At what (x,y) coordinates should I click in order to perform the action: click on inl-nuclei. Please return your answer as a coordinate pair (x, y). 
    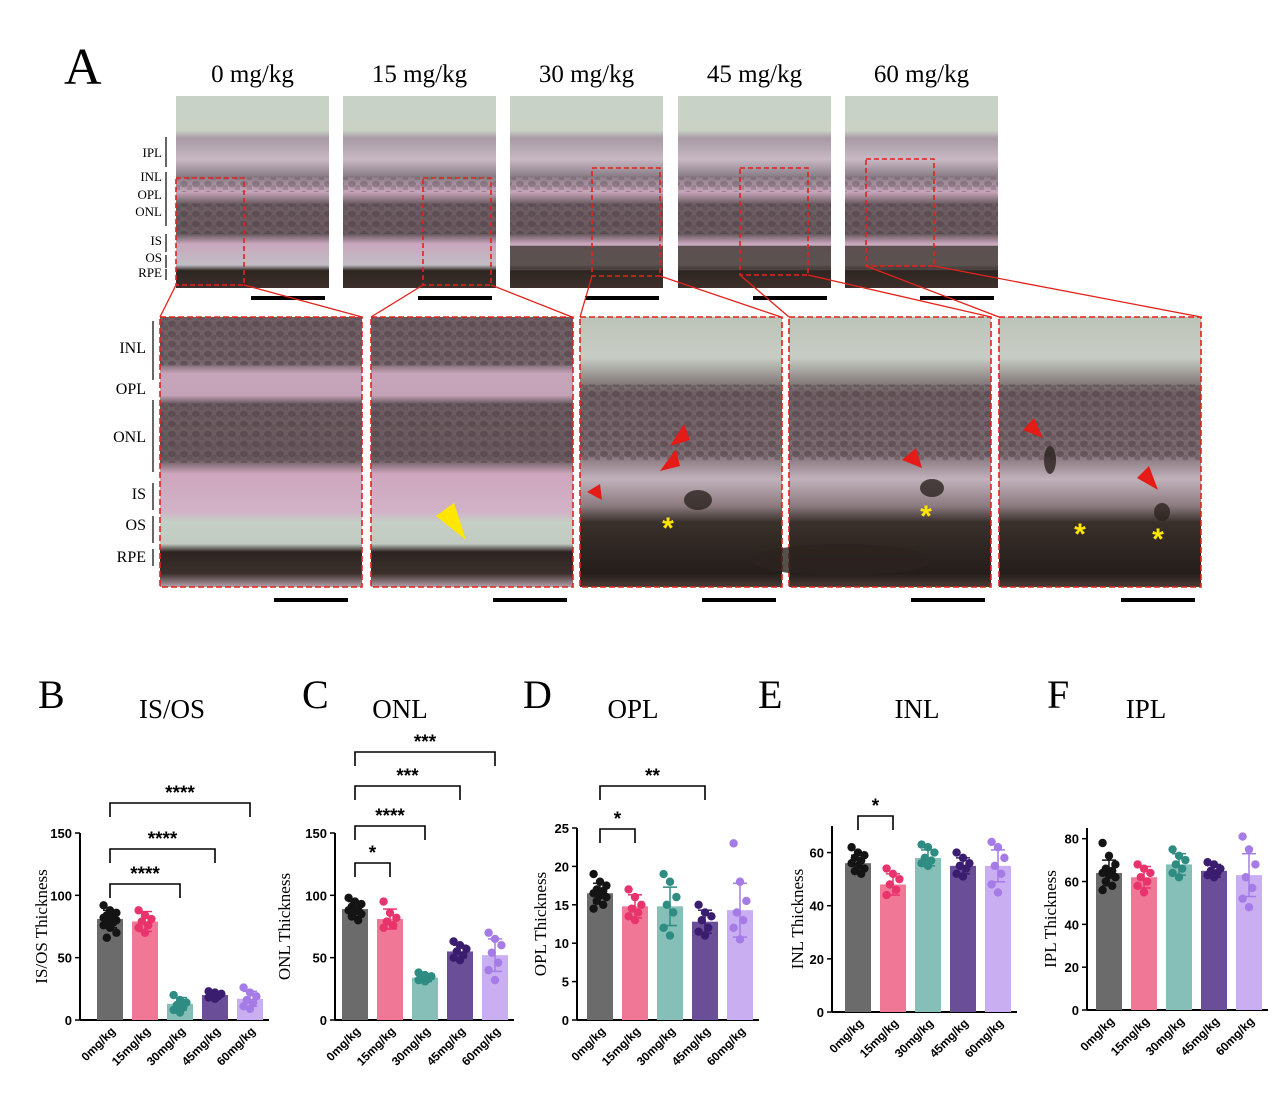
    Looking at the image, I should click on (472, 341).